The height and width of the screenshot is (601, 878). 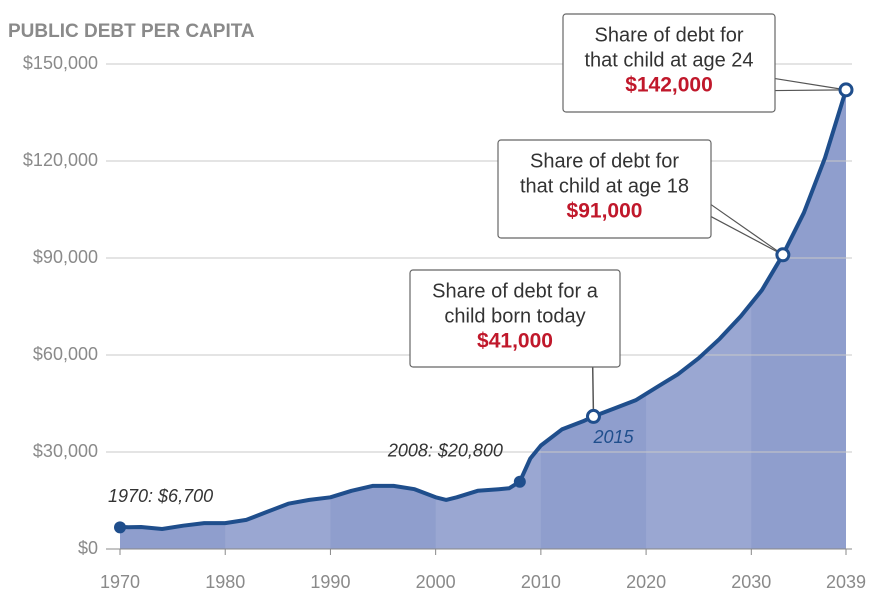 I want to click on x-tick-label: 2039, so click(x=846, y=582).